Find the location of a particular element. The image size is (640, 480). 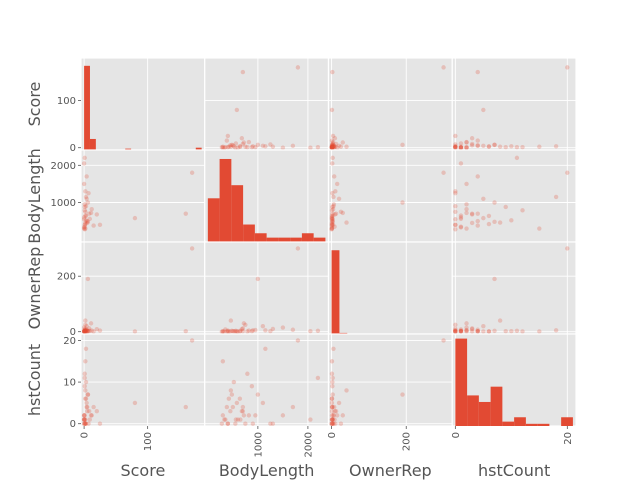

panel-ownerrep-vs-hstcount is located at coordinates (514, 288).